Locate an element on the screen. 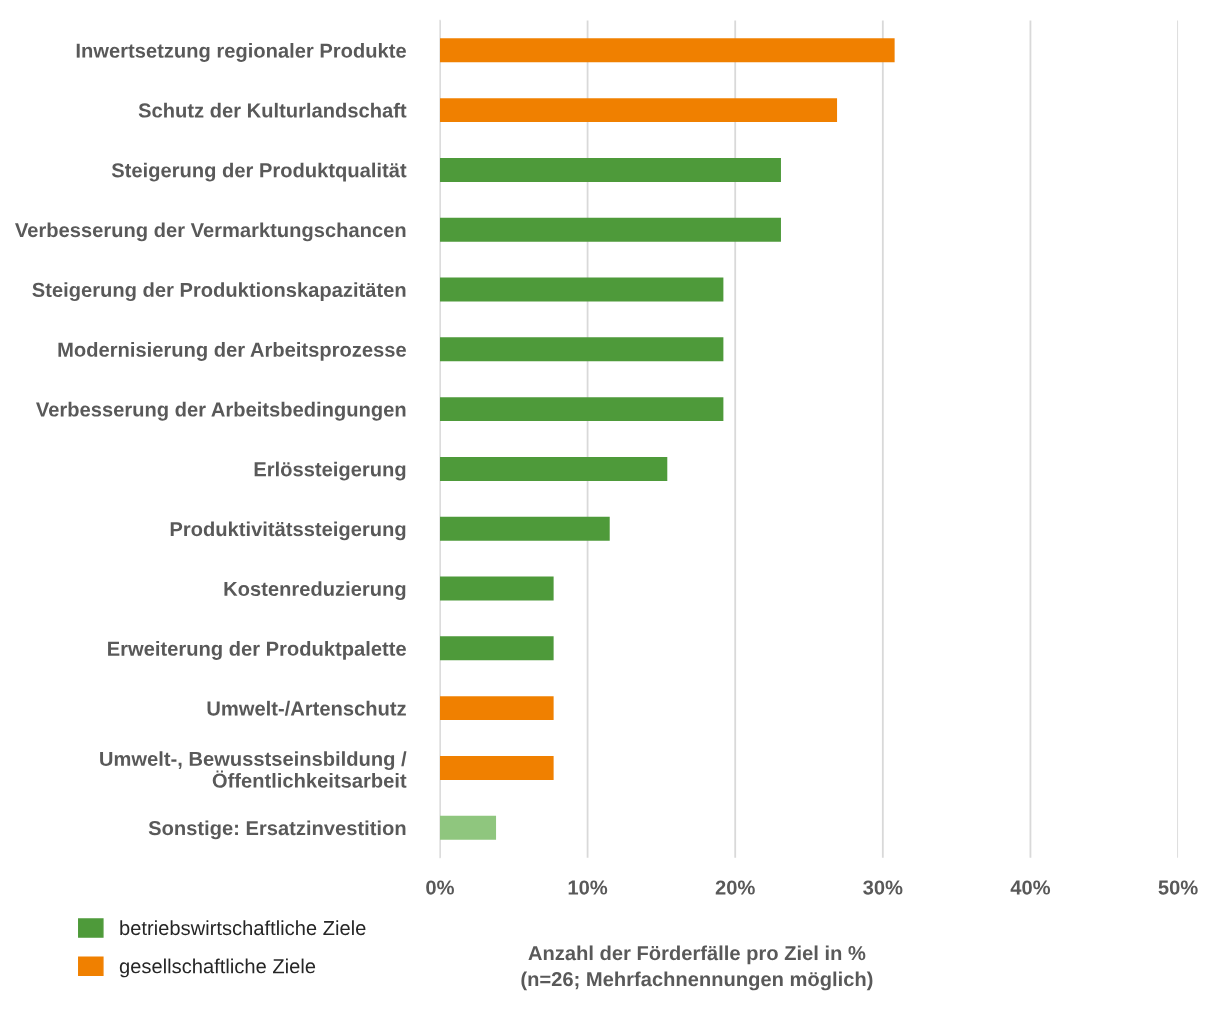  legend-label: betriebswirtschaftliche Ziele is located at coordinates (243, 928).